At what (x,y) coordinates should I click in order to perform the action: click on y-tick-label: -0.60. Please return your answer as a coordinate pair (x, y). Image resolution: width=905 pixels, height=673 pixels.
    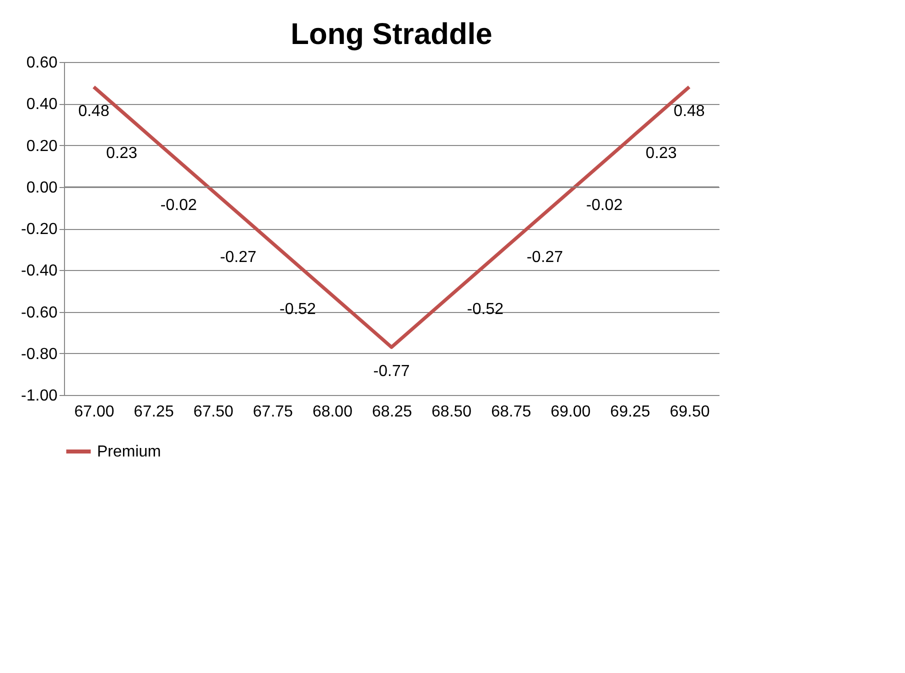
    Looking at the image, I should click on (39, 313).